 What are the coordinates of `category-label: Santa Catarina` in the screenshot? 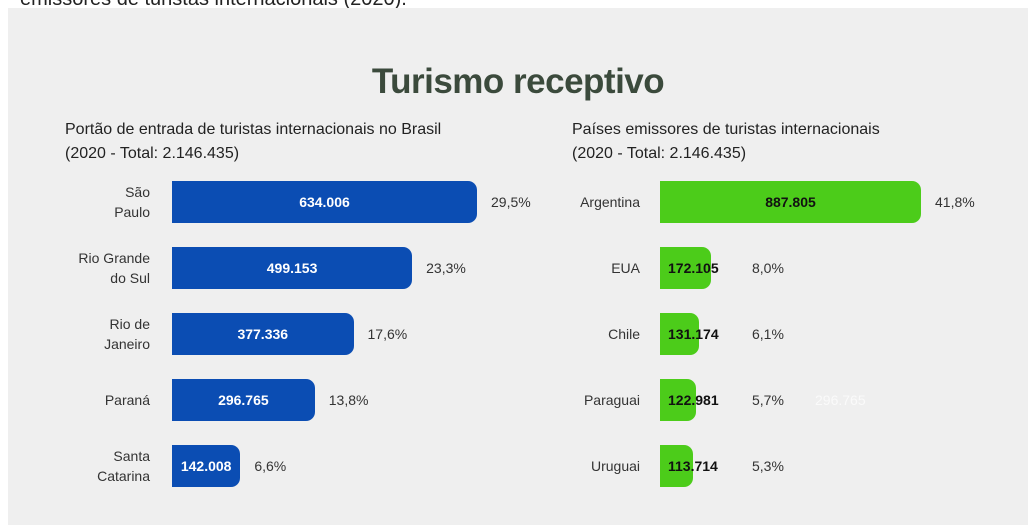 It's located at (123, 466).